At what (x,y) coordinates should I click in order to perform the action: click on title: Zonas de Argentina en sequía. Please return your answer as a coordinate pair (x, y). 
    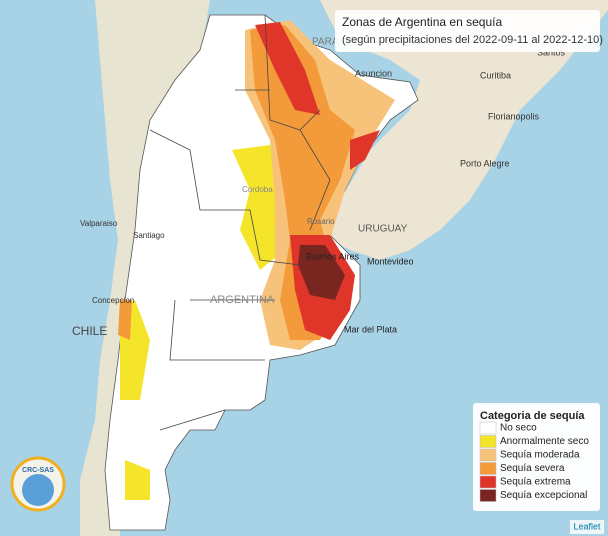
    Looking at the image, I should click on (422, 22).